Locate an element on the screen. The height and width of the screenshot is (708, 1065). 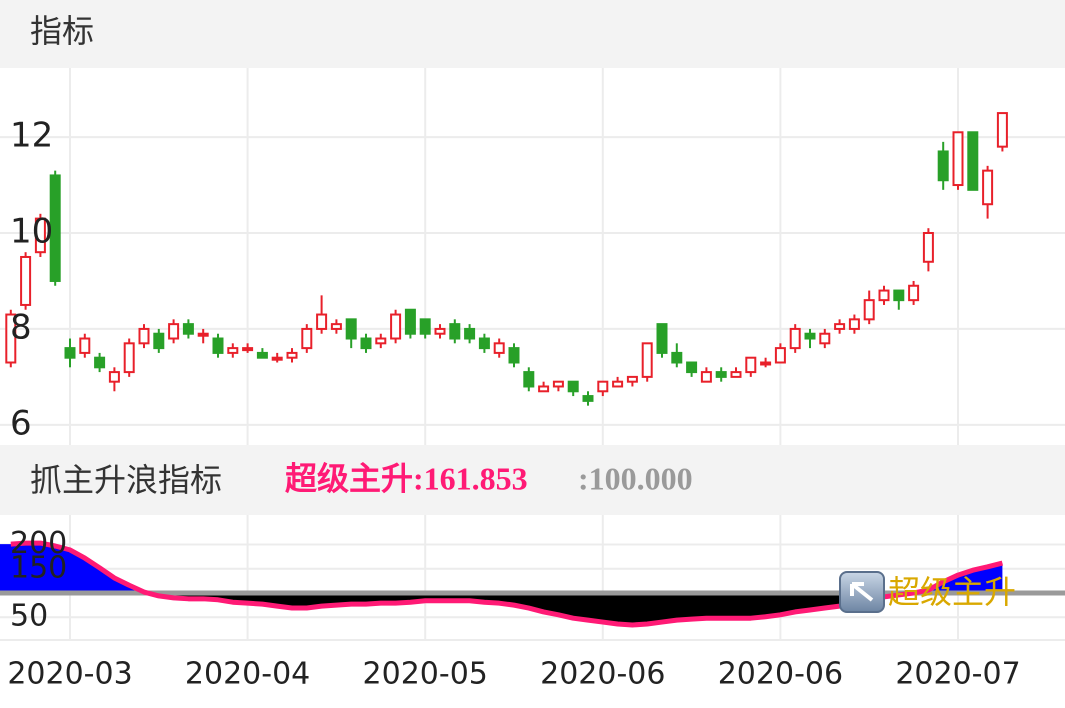
x-tick-label: 2020-03 is located at coordinates (69, 674).